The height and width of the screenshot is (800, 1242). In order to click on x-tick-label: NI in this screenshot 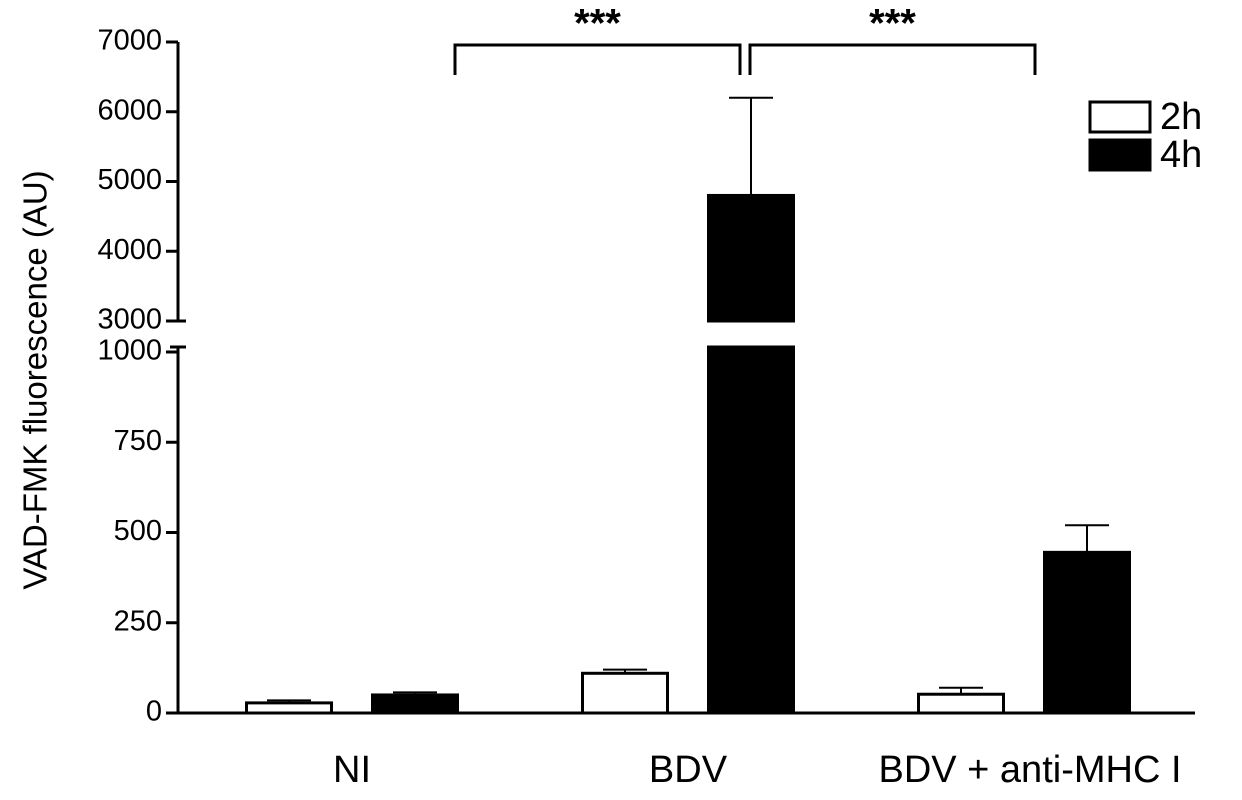, I will do `click(352, 770)`.